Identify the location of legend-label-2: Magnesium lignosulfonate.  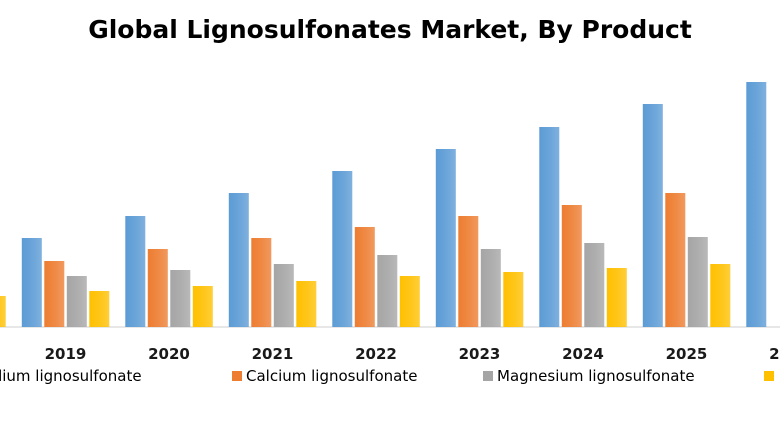
(596, 376).